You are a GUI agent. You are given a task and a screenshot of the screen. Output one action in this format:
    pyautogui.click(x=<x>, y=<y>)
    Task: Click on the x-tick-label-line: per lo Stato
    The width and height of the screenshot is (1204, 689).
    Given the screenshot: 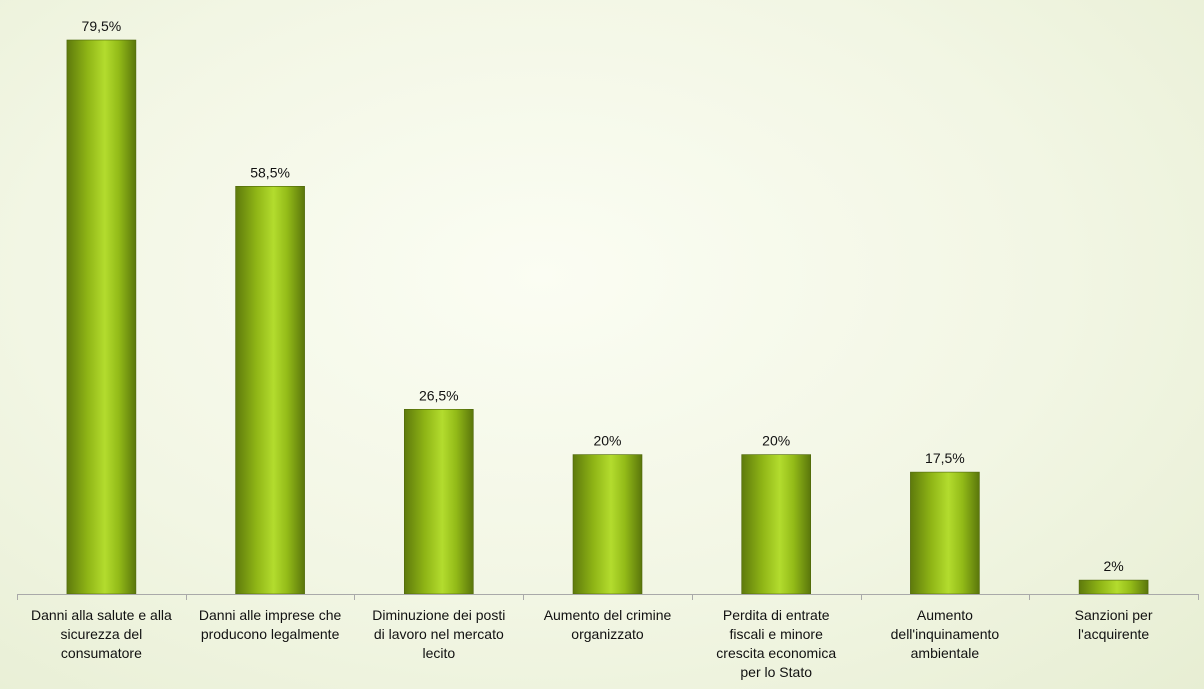 What is the action you would take?
    pyautogui.click(x=776, y=672)
    